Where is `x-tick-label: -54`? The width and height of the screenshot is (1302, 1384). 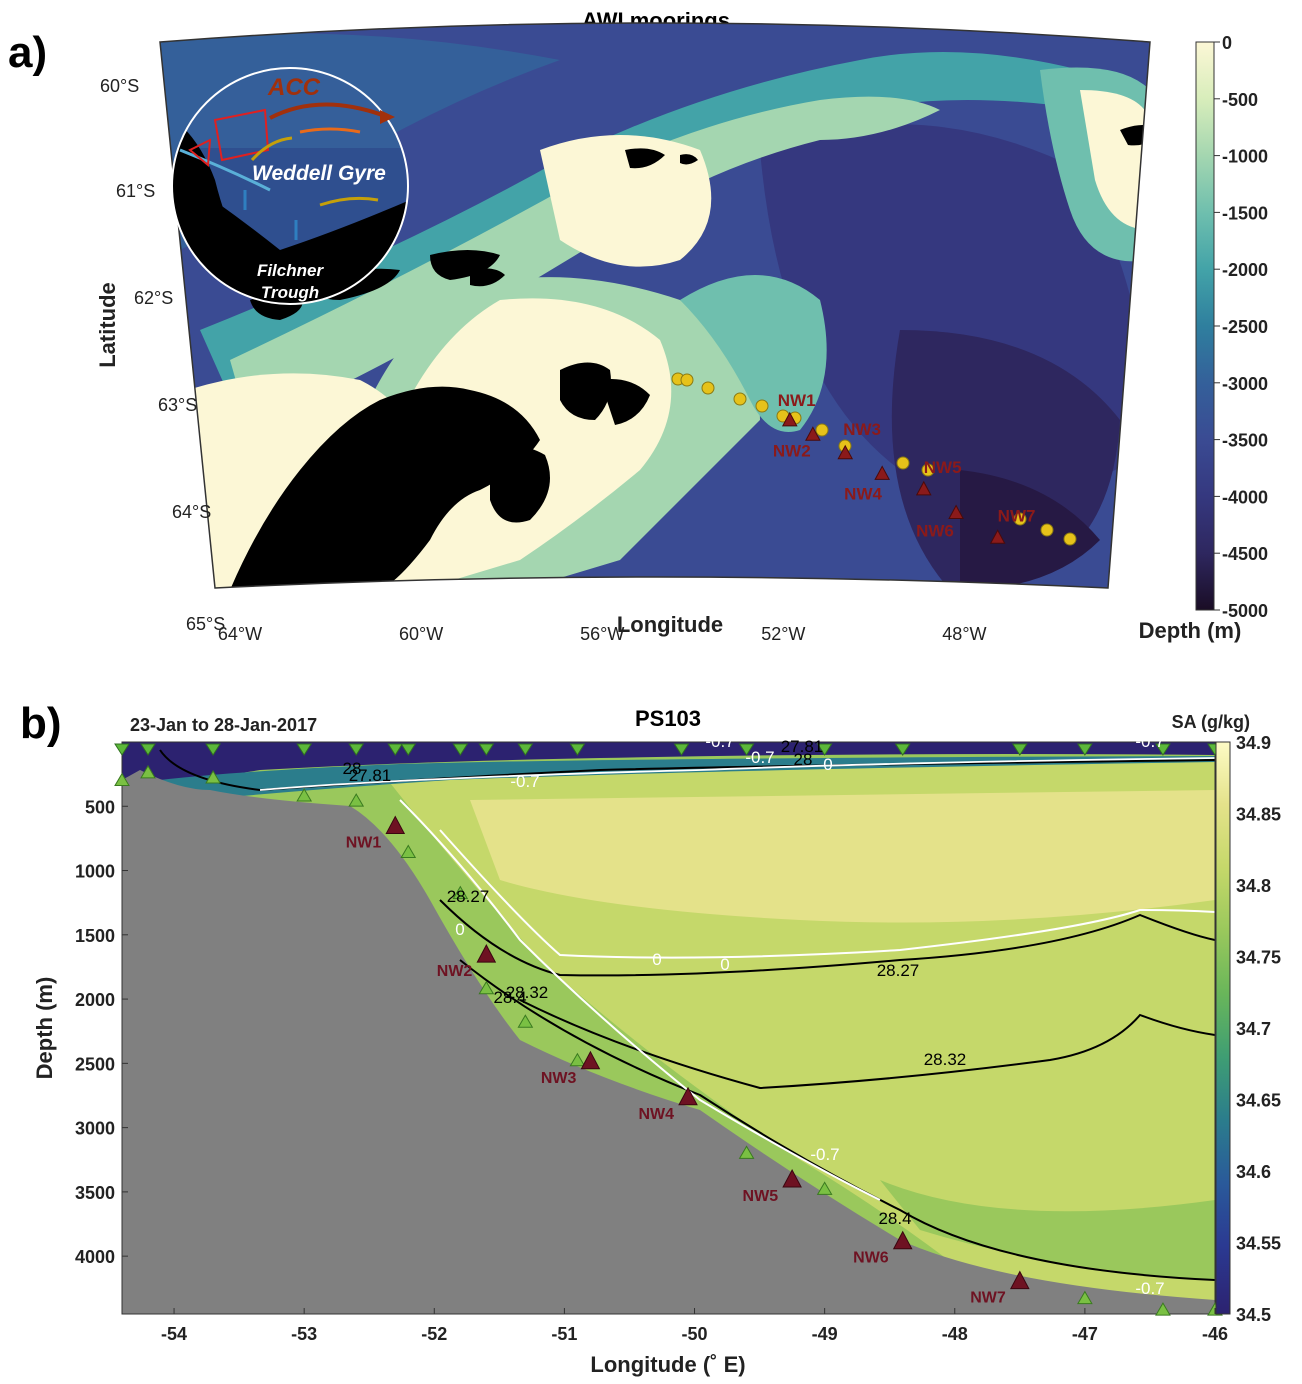
x-tick-label: -54 is located at coordinates (174, 1334).